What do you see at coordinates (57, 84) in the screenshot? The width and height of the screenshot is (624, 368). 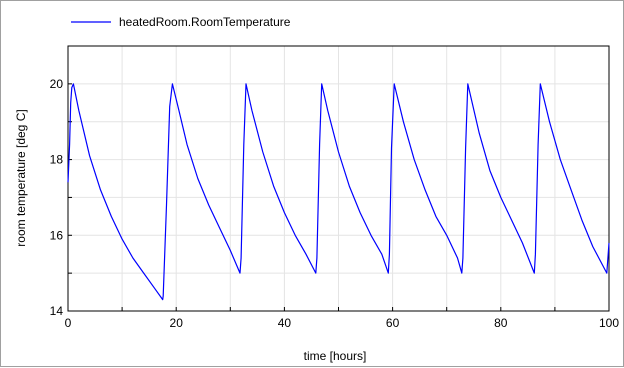 I see `y-tick-label: 20` at bounding box center [57, 84].